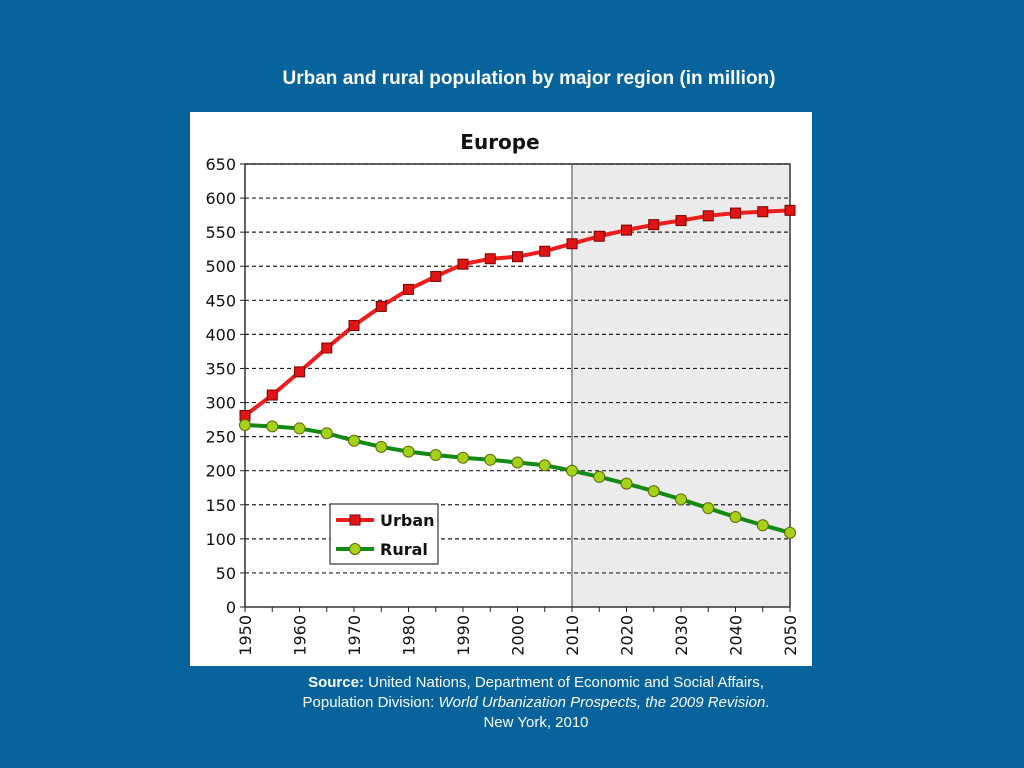 The image size is (1024, 768). Describe the element at coordinates (384, 534) in the screenshot. I see `legend-box` at that location.